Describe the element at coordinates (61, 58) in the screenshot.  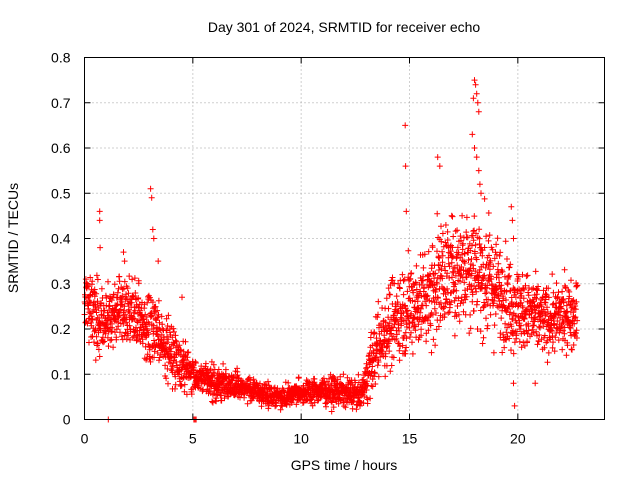
I see `y-tick-label: 0.8` at that location.